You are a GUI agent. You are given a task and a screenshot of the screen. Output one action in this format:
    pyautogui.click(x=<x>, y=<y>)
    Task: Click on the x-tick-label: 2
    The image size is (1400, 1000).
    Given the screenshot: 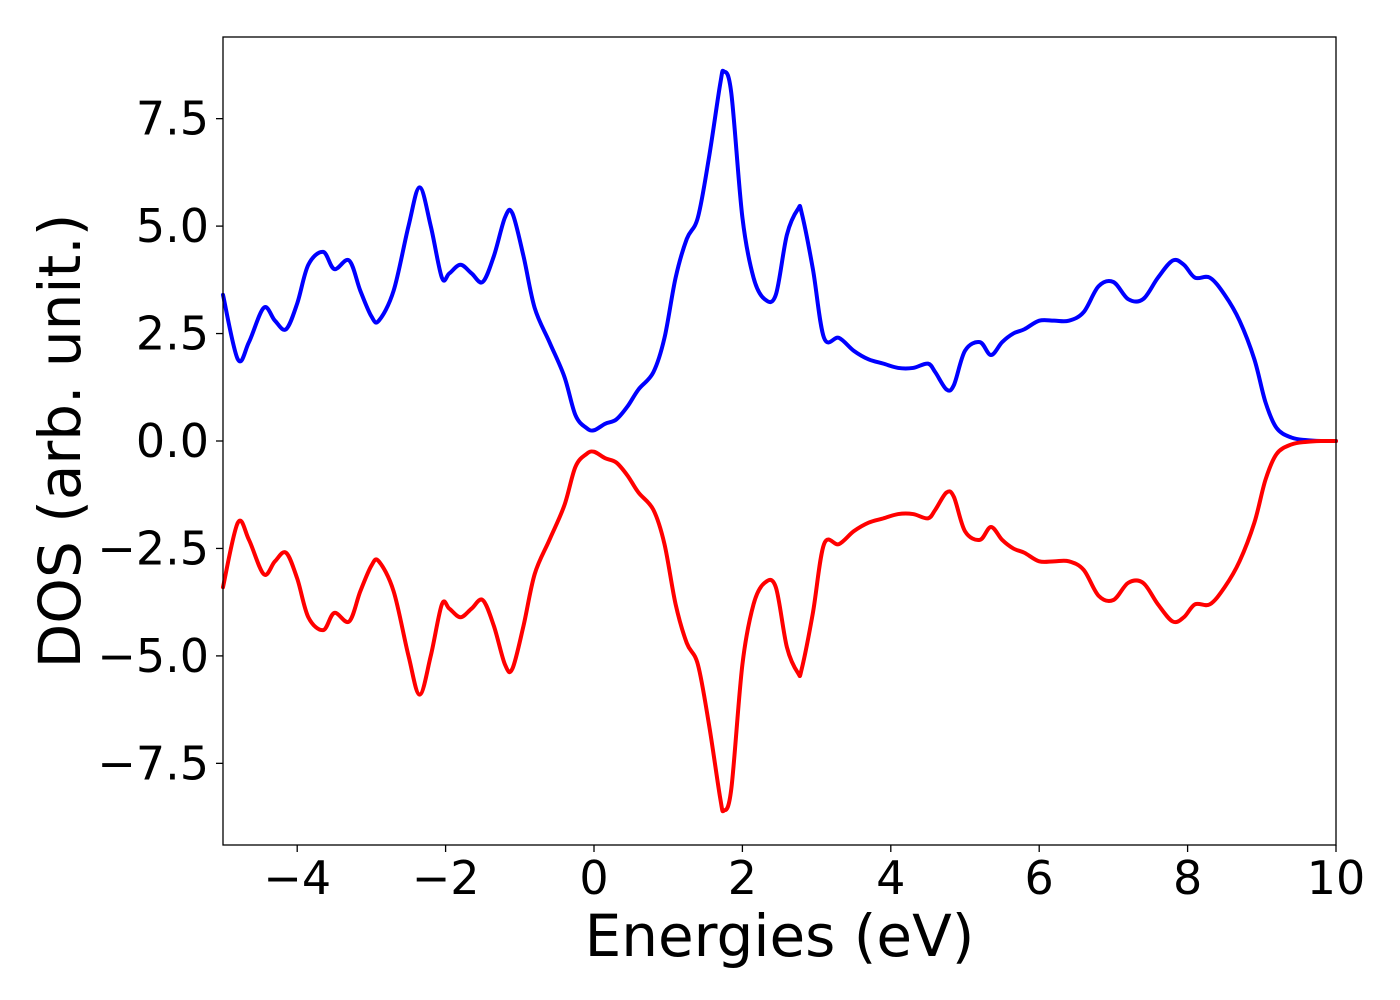 What is the action you would take?
    pyautogui.click(x=742, y=878)
    